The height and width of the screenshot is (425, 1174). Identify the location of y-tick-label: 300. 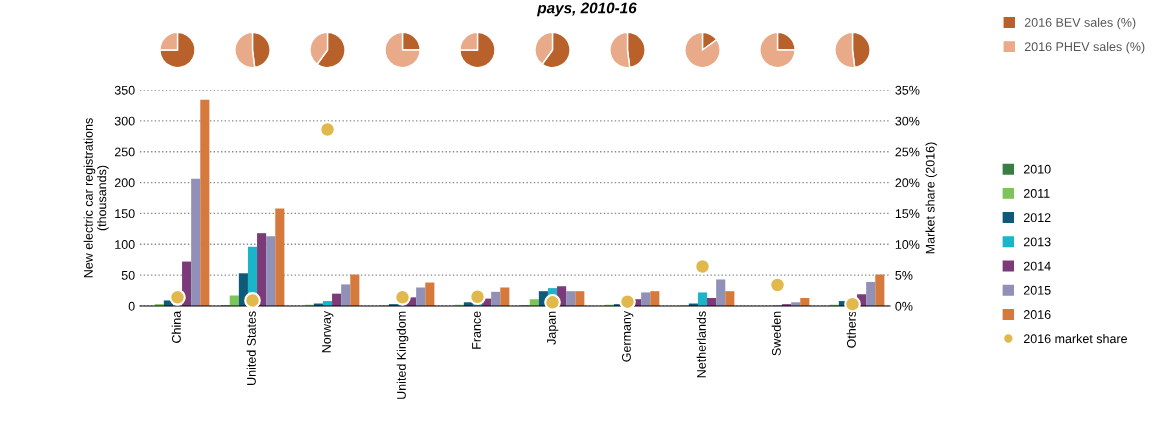
(124, 121).